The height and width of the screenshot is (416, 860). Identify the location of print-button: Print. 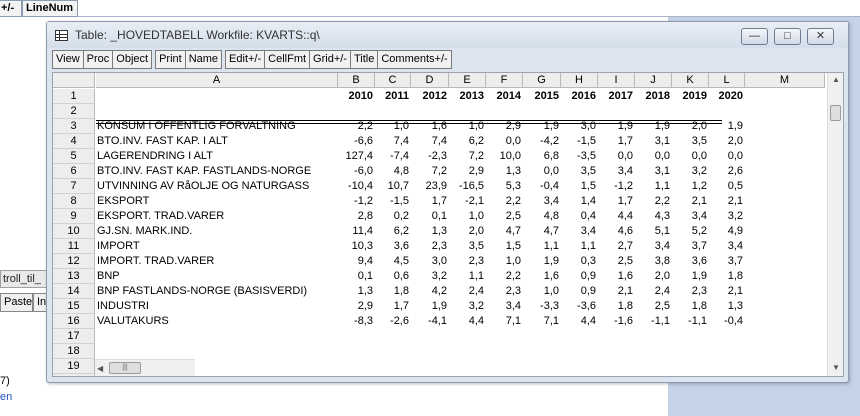
(170, 59).